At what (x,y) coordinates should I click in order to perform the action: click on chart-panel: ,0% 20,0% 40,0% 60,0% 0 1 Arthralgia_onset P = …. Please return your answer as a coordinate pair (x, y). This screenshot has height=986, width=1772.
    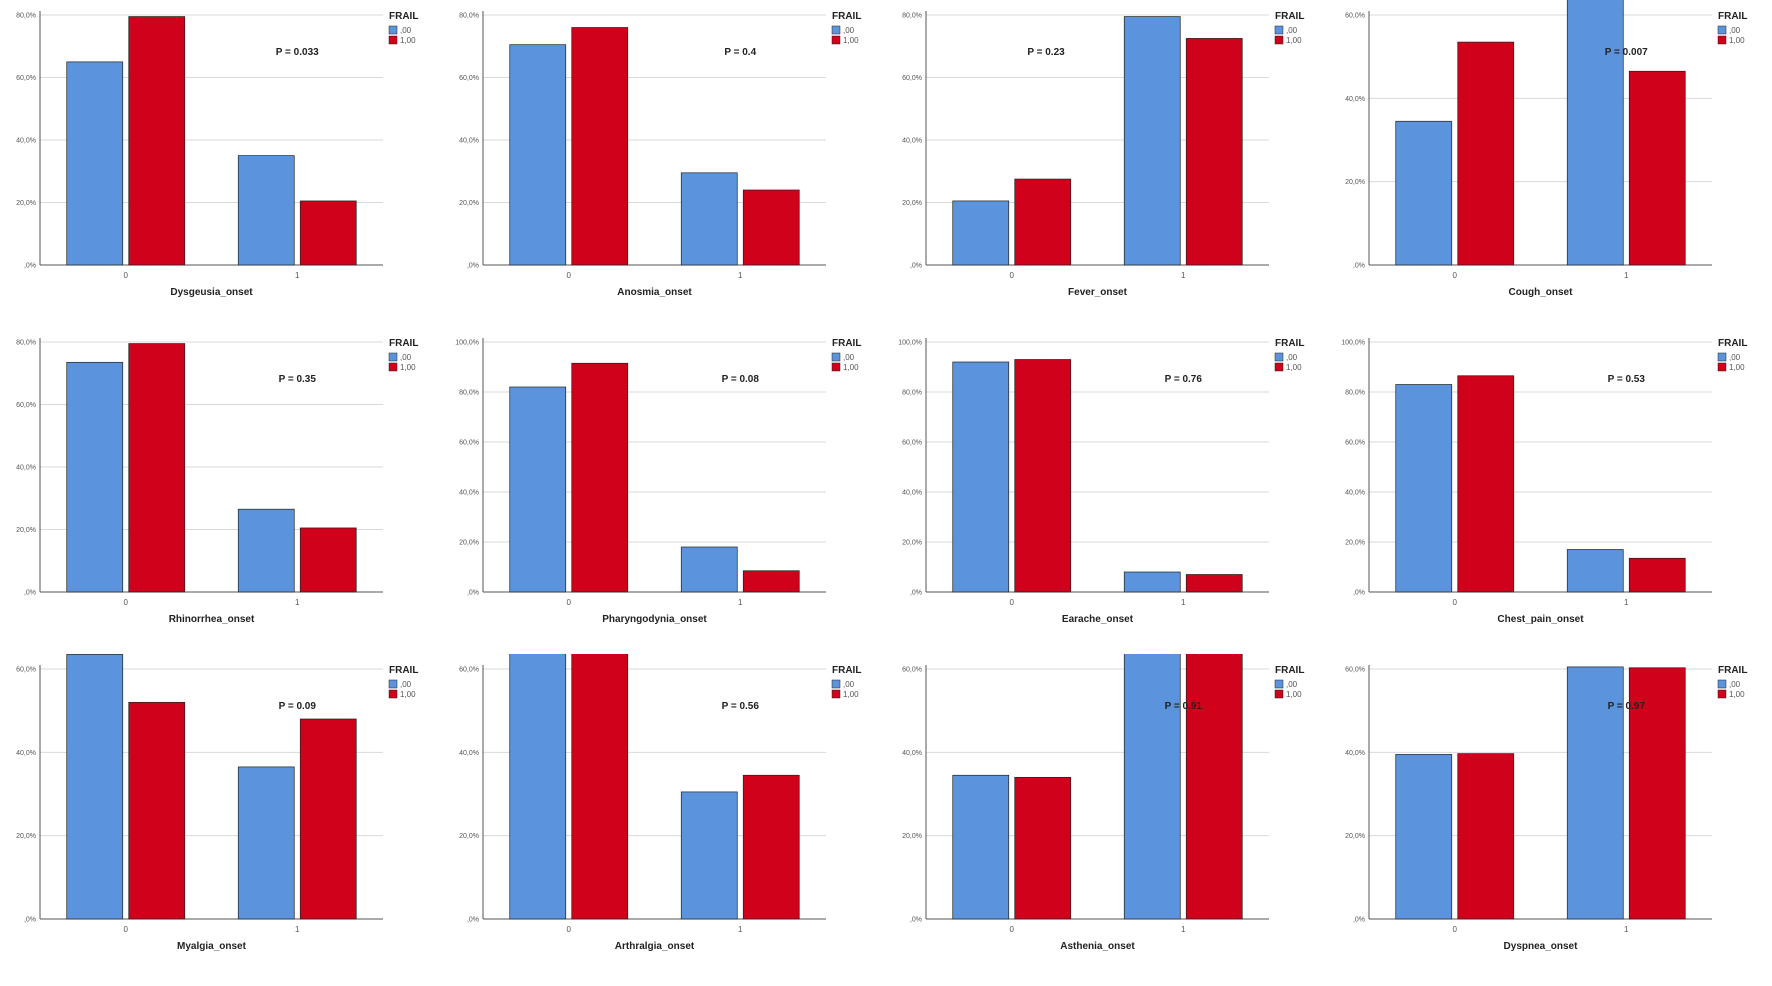
    Looking at the image, I should click on (664, 805).